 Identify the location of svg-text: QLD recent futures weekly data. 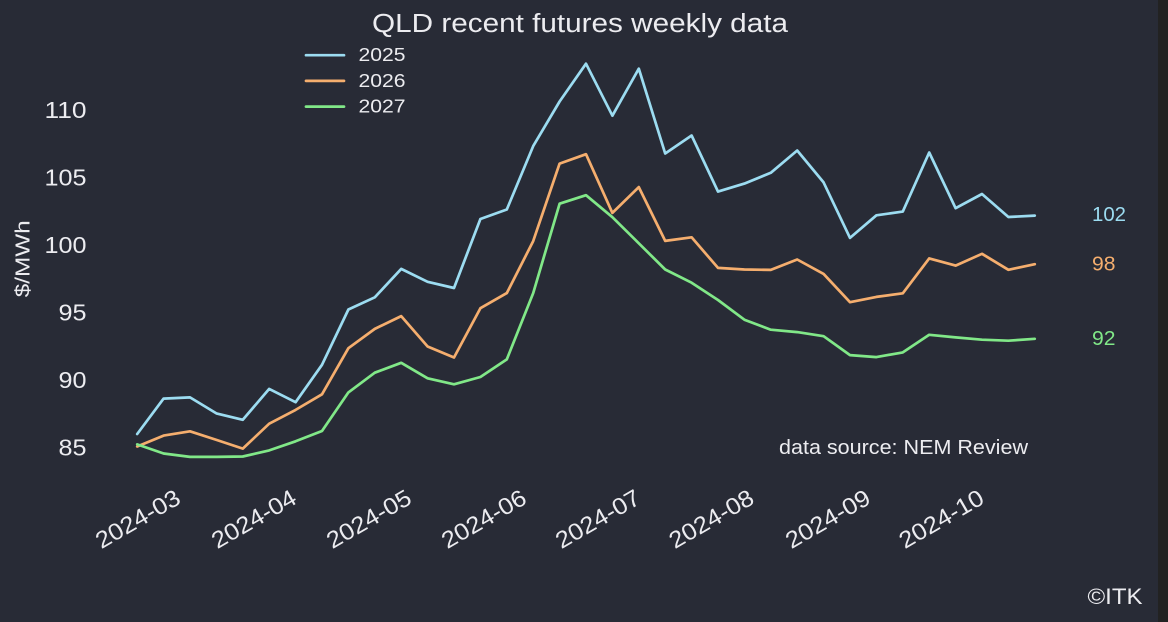
(580, 24).